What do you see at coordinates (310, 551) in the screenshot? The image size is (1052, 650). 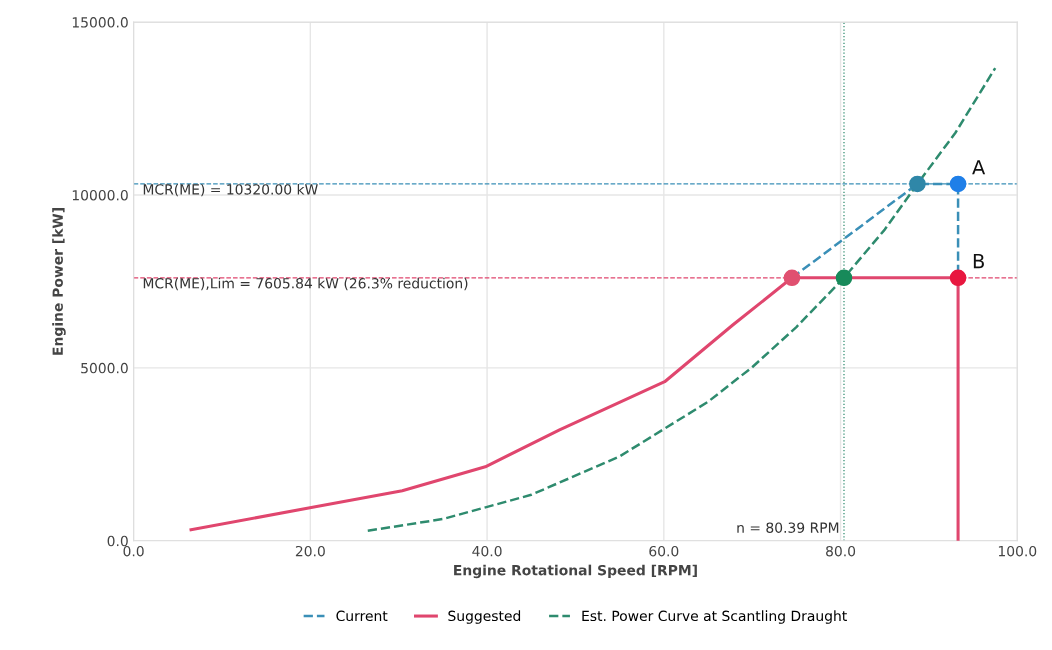 I see `x-tick-label: 20.0` at bounding box center [310, 551].